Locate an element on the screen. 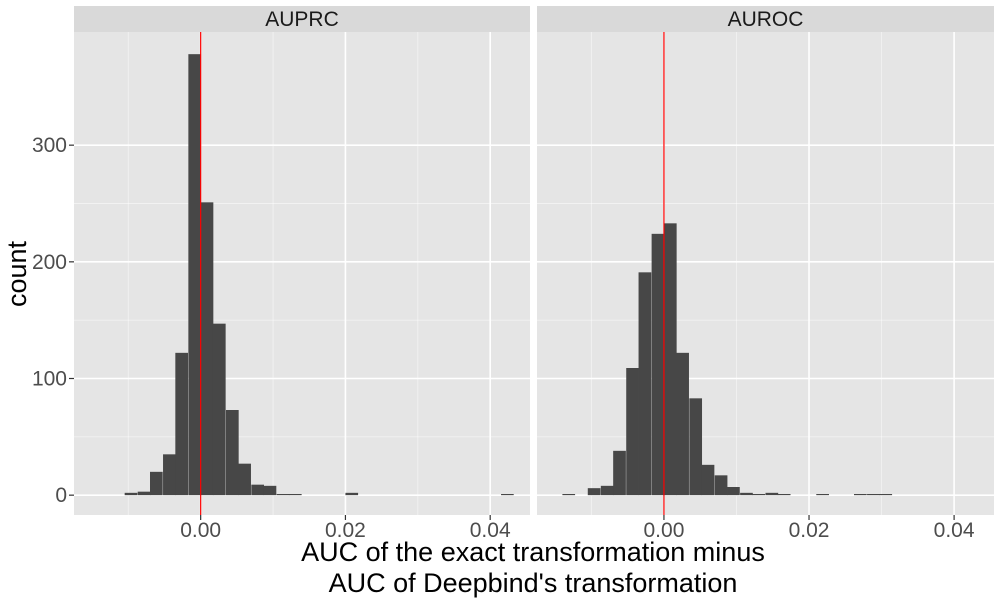  facet-strip-label-auroc: AUROC is located at coordinates (766, 19).